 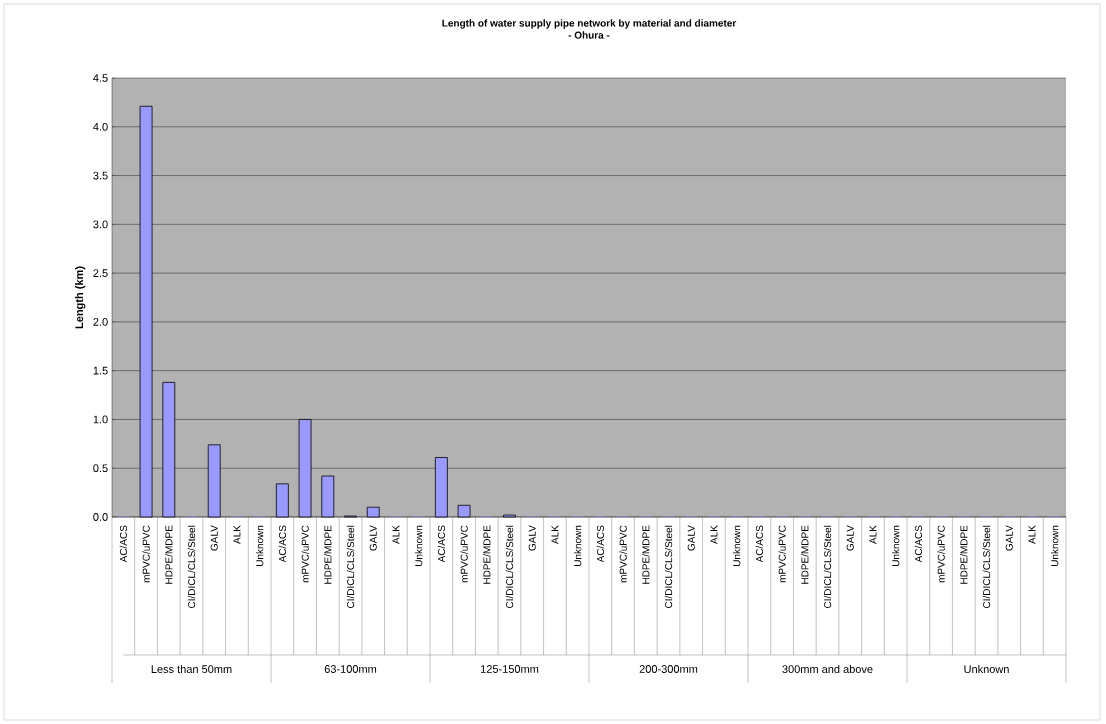 What do you see at coordinates (100, 370) in the screenshot?
I see `y-tick-label: 1.5` at bounding box center [100, 370].